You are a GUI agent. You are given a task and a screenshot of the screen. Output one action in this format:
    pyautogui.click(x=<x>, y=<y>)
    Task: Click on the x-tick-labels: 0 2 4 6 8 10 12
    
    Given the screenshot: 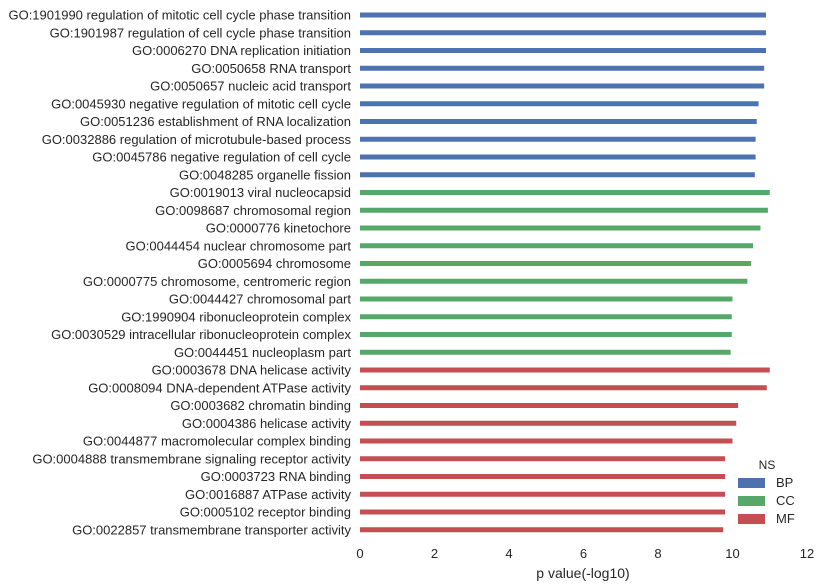 What is the action you would take?
    pyautogui.click(x=585, y=553)
    